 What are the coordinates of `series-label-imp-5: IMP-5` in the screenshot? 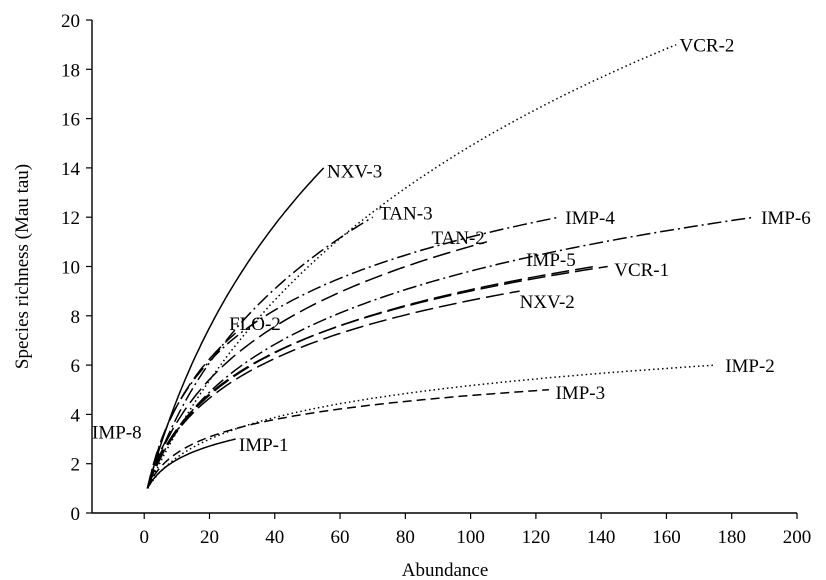 It's located at (551, 260).